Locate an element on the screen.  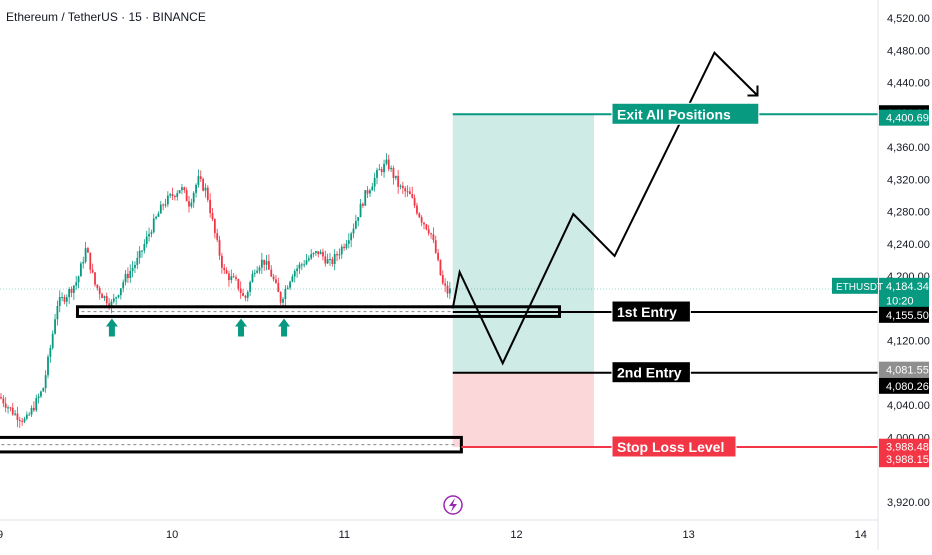
x-tick-label: 10 is located at coordinates (172, 535).